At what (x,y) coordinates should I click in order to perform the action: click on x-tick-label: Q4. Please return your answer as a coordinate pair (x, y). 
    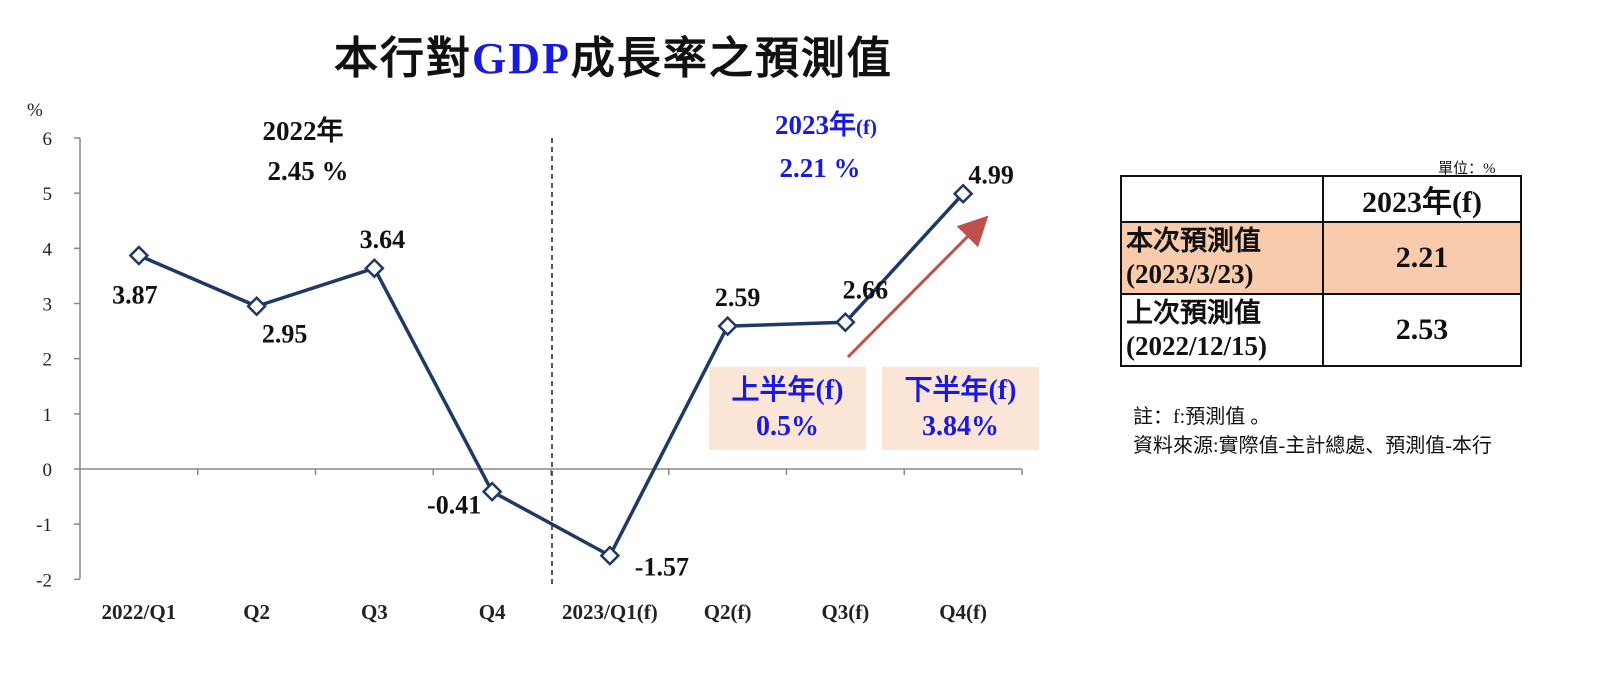
    Looking at the image, I should click on (492, 612).